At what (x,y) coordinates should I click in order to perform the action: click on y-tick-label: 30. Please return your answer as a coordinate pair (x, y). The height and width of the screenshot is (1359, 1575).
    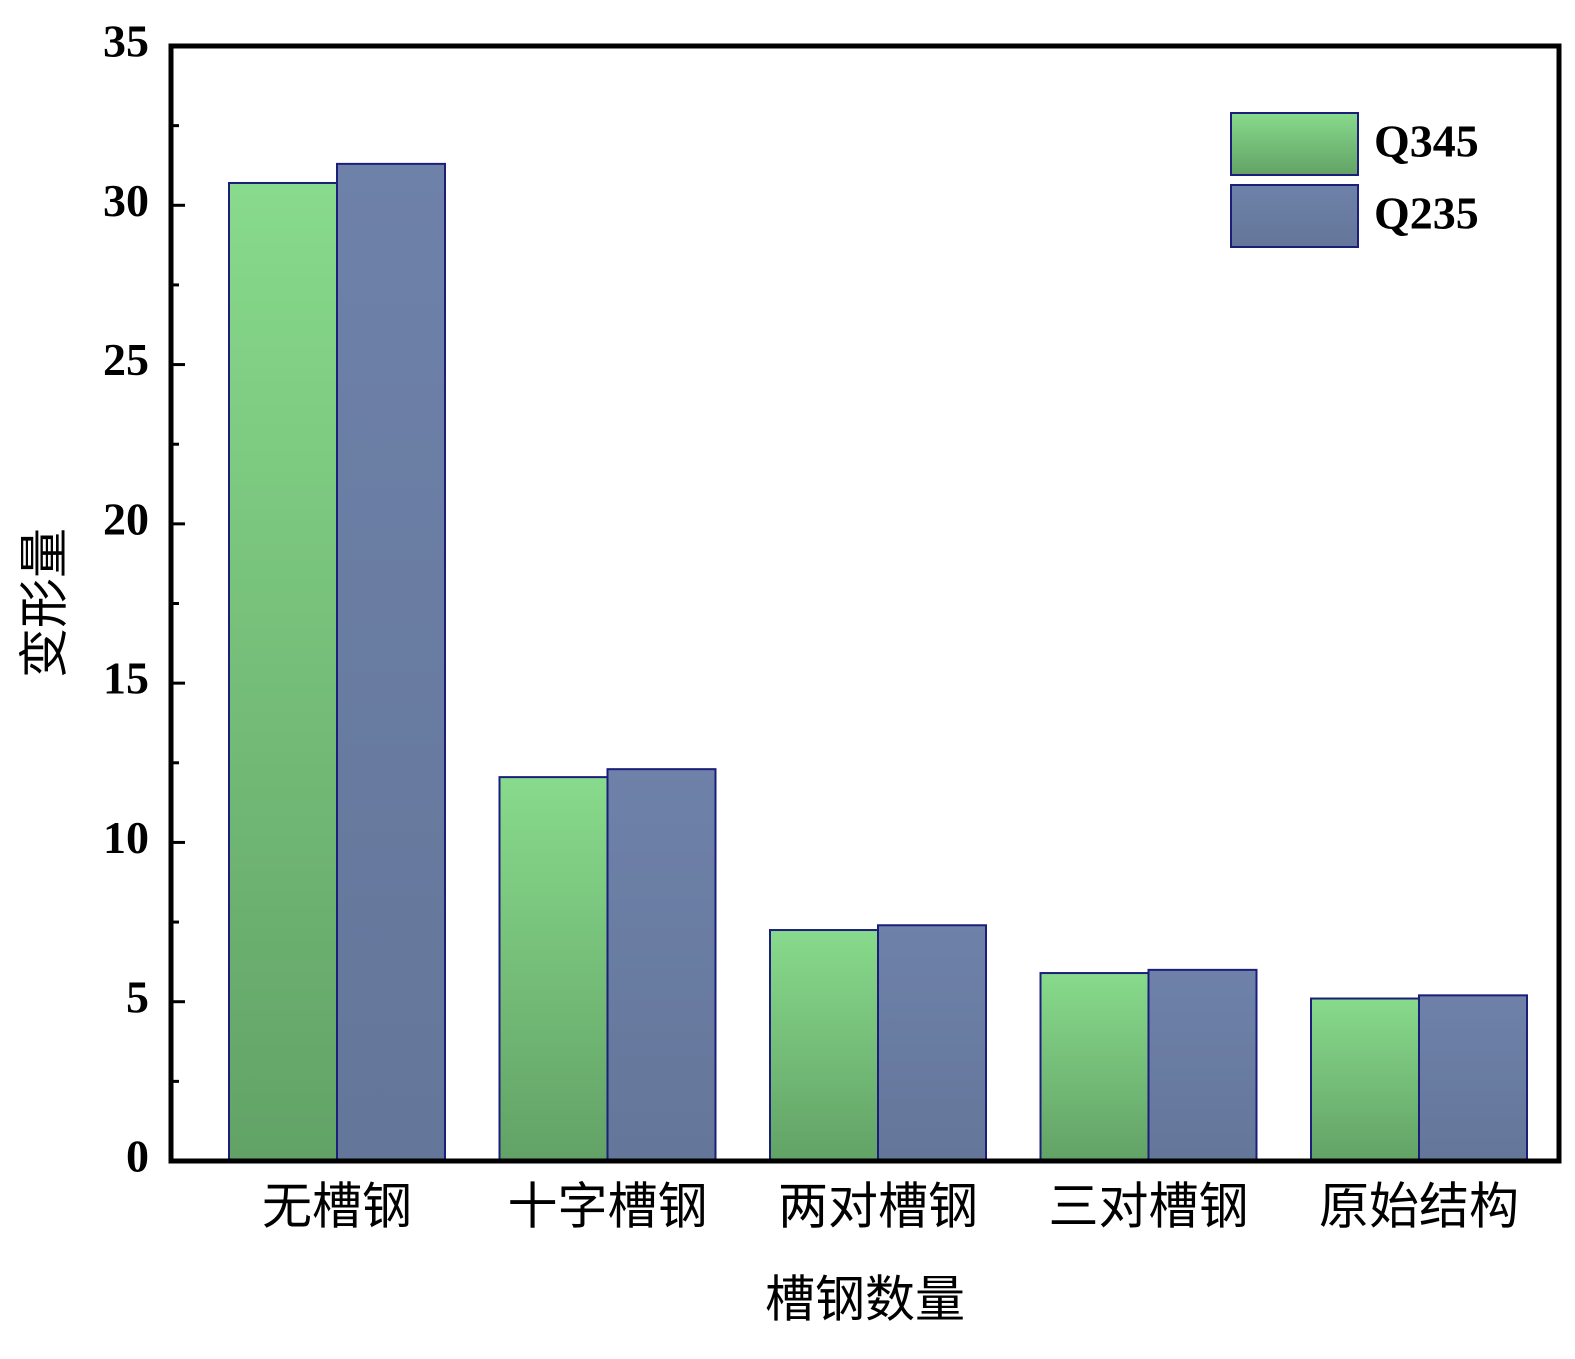
    Looking at the image, I should click on (126, 200).